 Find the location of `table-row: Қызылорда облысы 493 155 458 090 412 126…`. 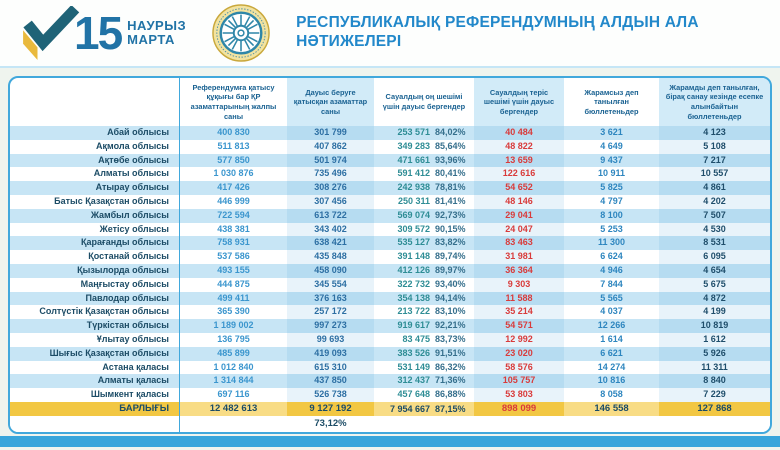

table-row: Қызылорда облысы 493 155 458 090 412 126… is located at coordinates (390, 270).